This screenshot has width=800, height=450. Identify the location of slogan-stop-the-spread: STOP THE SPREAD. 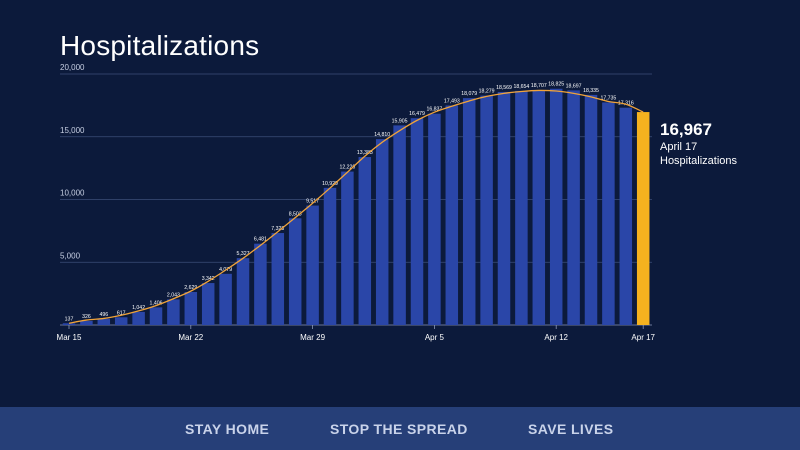
(399, 429).